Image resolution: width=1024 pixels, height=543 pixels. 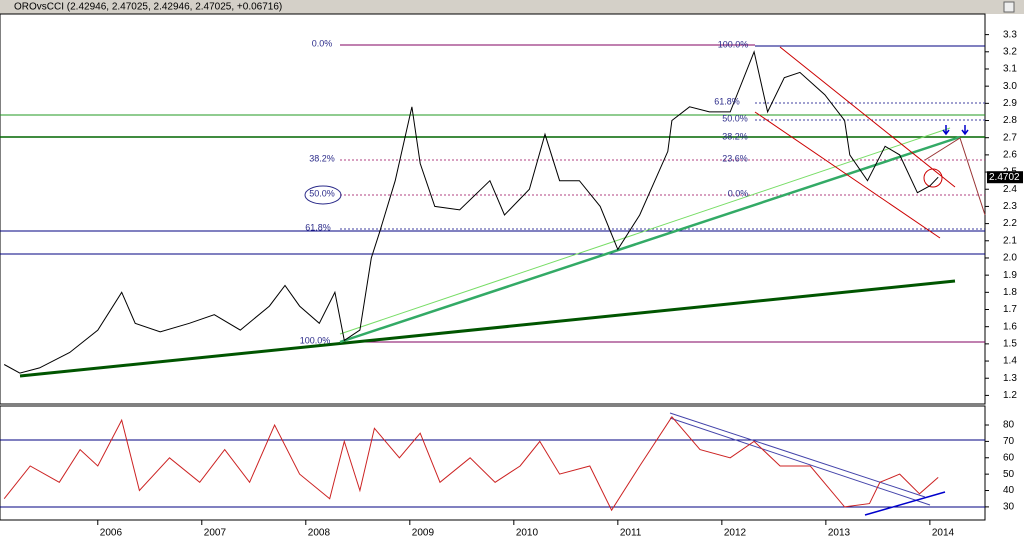 I want to click on y-tick-label: 50, so click(x=1009, y=474).